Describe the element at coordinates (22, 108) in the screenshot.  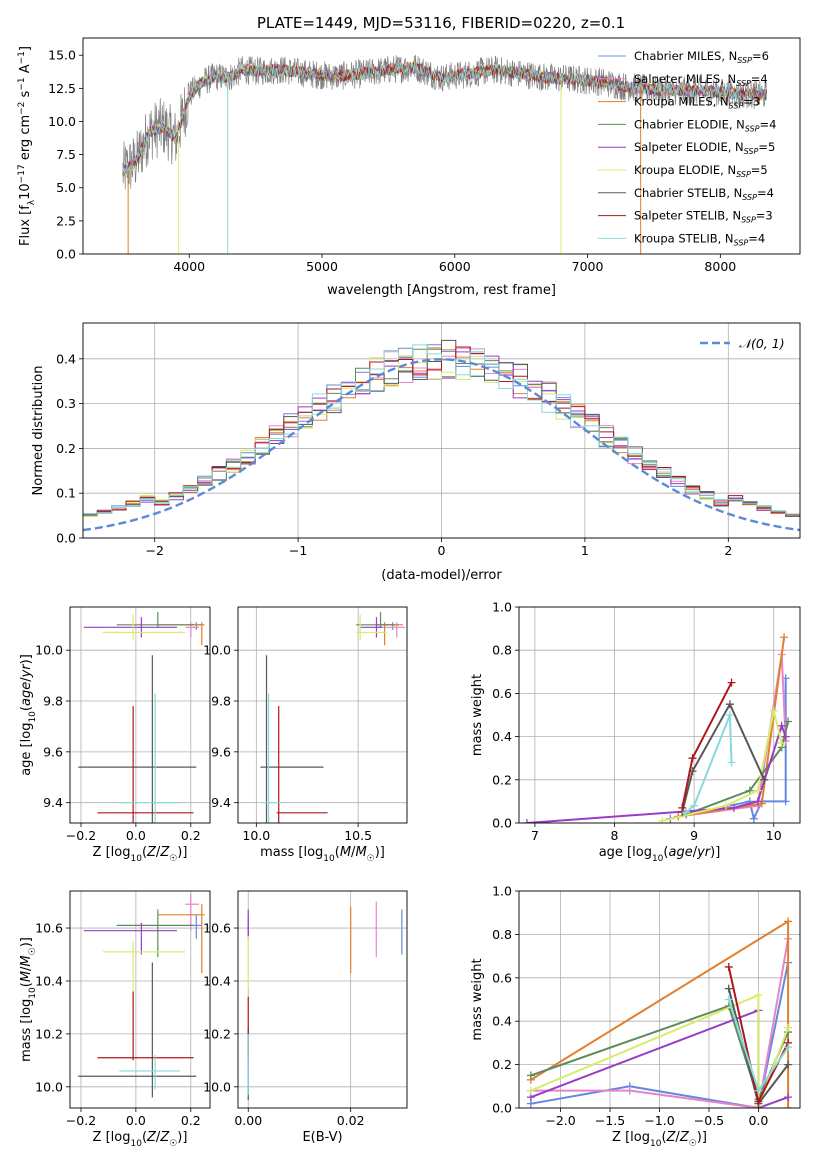
I see `label-part: −2` at that location.